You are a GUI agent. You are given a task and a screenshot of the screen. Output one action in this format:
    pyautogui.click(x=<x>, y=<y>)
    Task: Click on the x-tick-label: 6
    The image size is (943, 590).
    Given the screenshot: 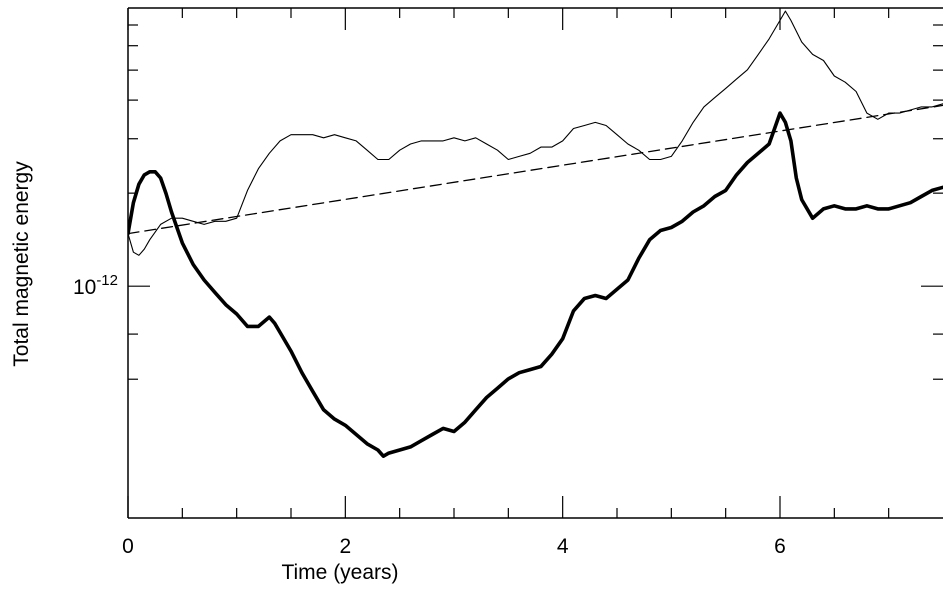 What is the action you would take?
    pyautogui.click(x=780, y=546)
    